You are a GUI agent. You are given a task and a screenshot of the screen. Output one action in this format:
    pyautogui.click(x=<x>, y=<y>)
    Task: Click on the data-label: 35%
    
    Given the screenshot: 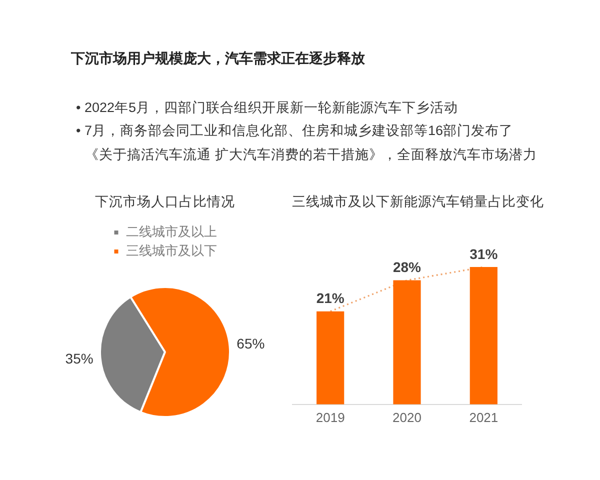 What is the action you would take?
    pyautogui.click(x=79, y=358)
    